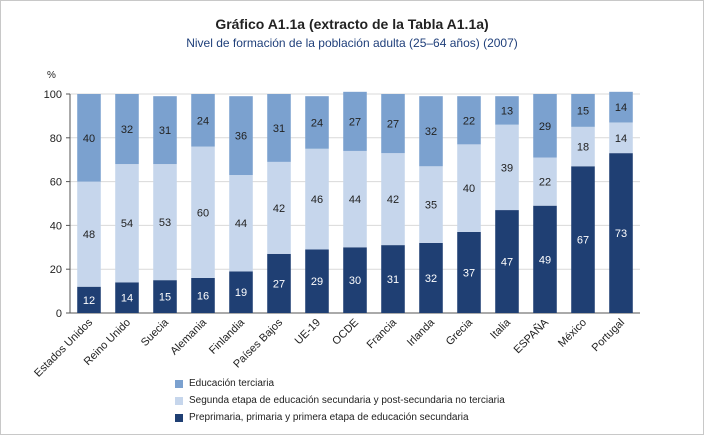 The image size is (704, 435). I want to click on data-label-2-7: 27, so click(355, 122).